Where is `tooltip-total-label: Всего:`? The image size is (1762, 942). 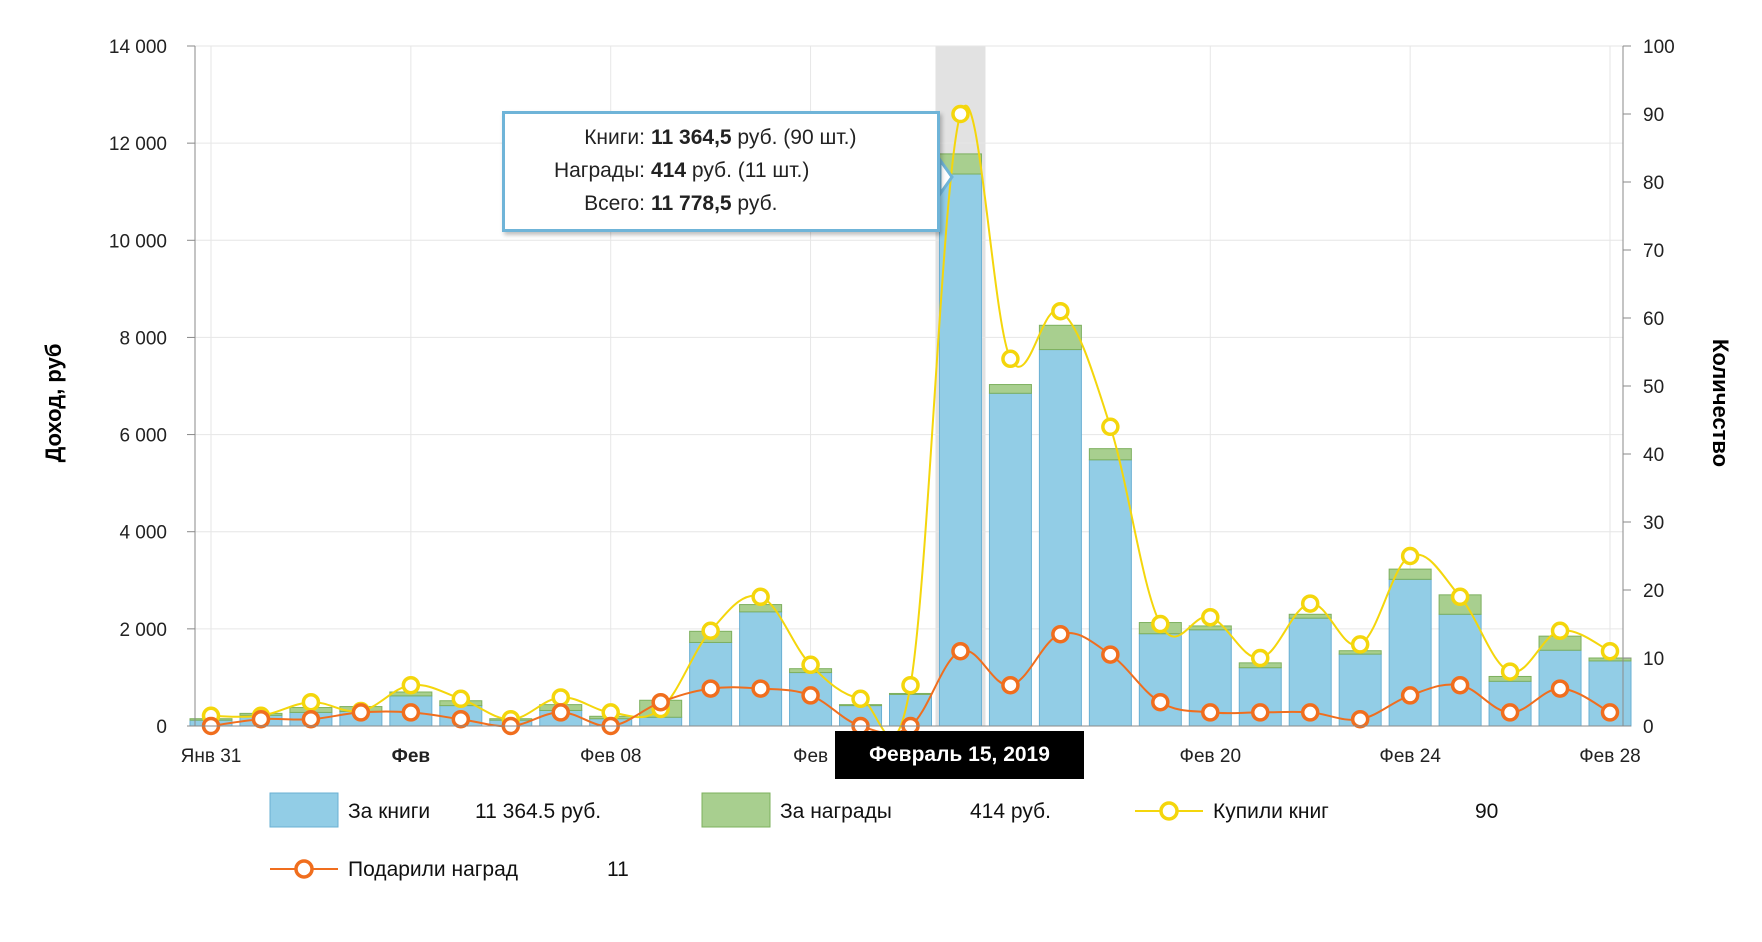
tooltip-total-label: Всего: is located at coordinates (614, 203).